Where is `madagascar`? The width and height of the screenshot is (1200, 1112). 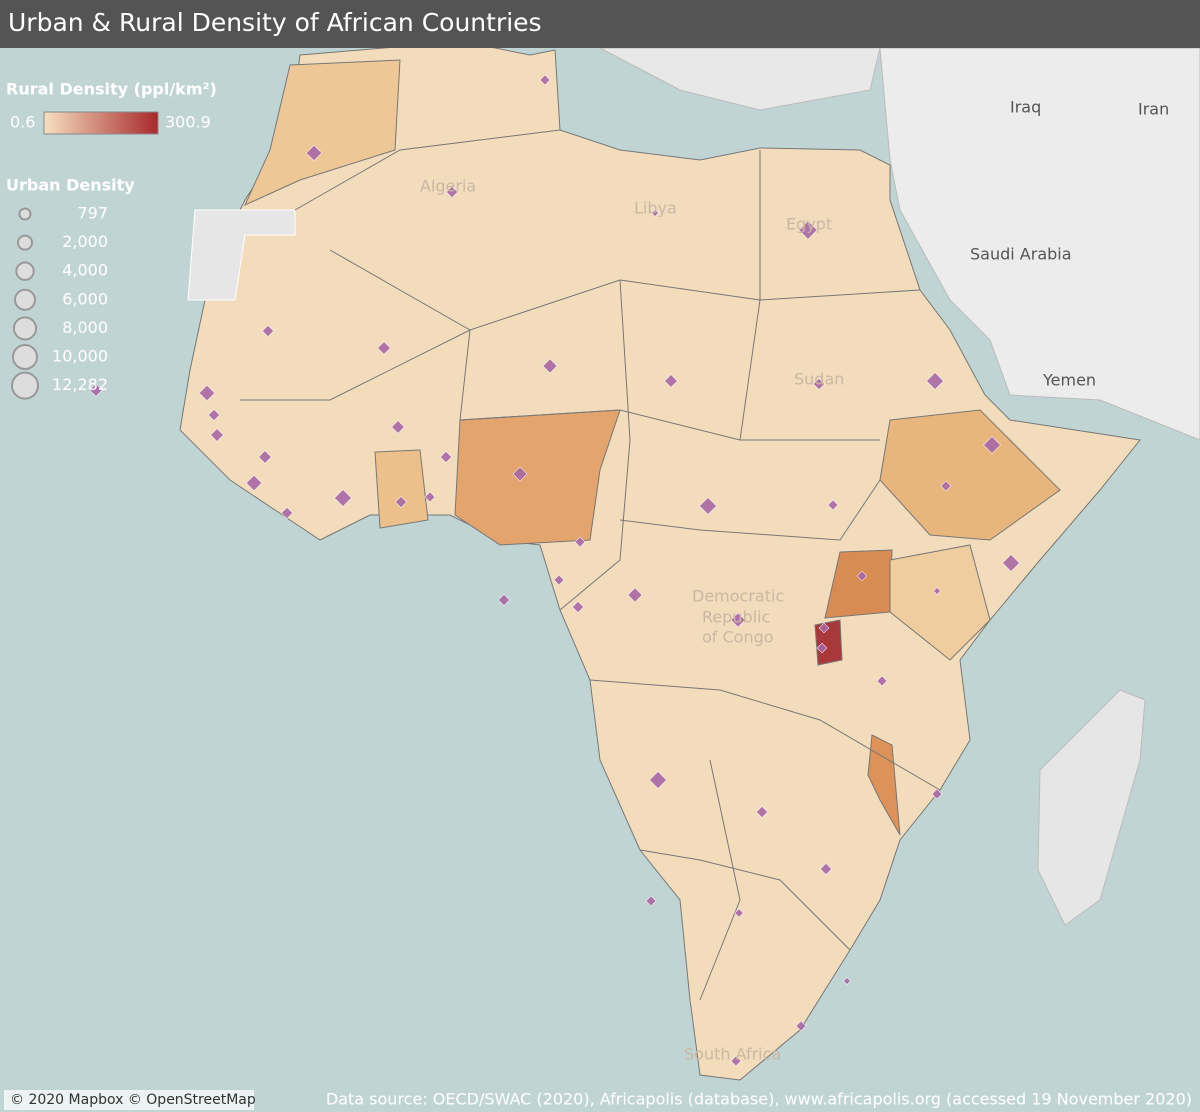 madagascar is located at coordinates (1091, 807).